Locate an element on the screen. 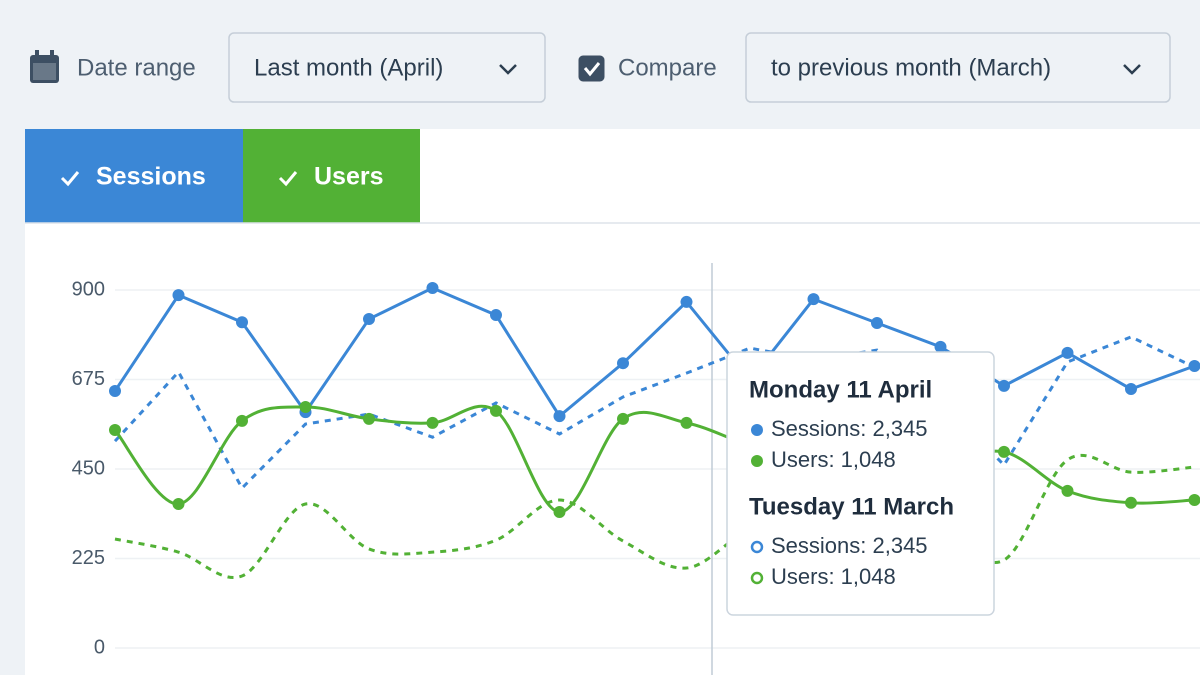  checkbox-box is located at coordinates (591, 68).